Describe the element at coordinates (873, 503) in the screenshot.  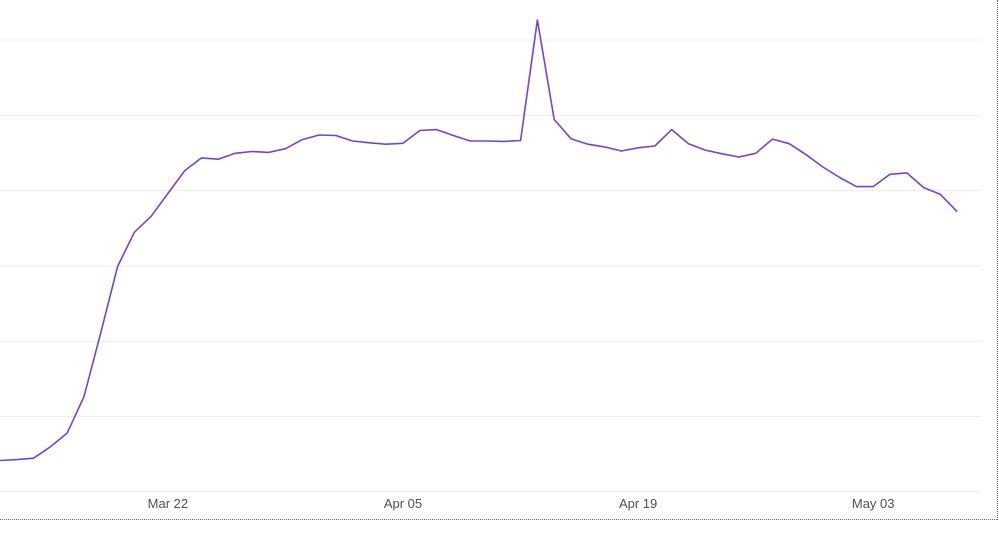
I see `x-tick-label: May 03` at that location.